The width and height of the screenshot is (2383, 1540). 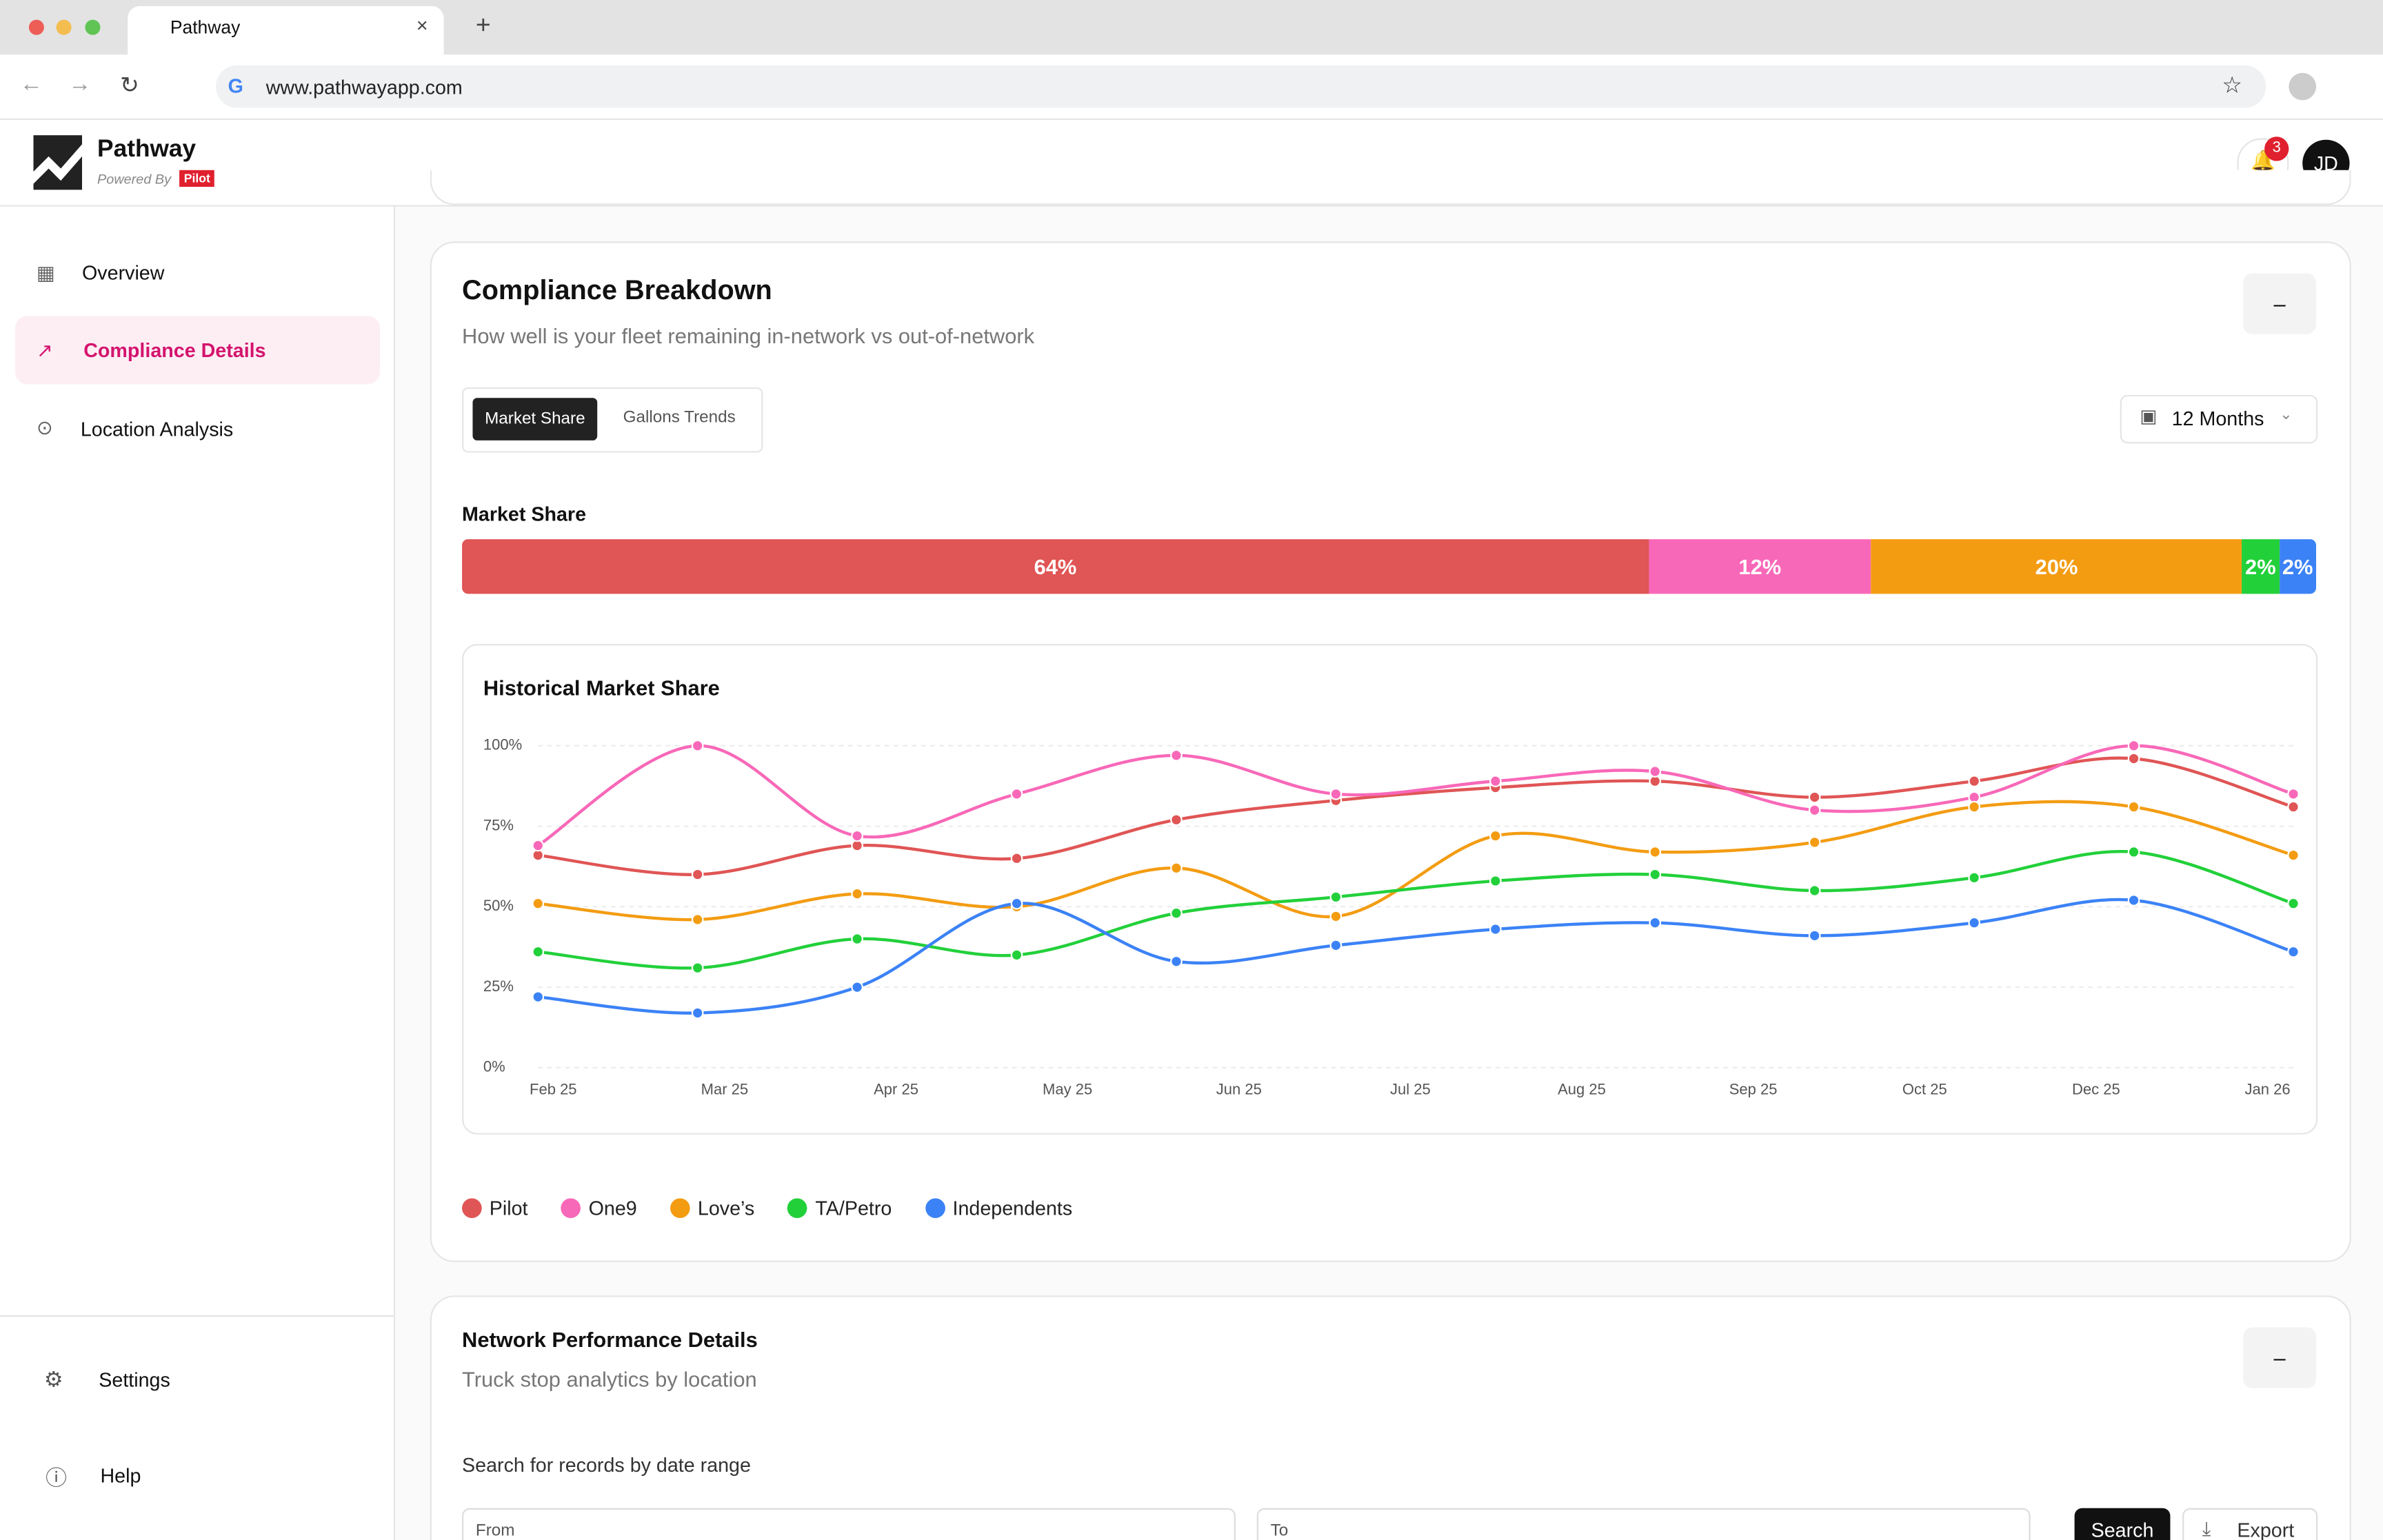 What do you see at coordinates (612, 420) in the screenshot?
I see `tab-group` at bounding box center [612, 420].